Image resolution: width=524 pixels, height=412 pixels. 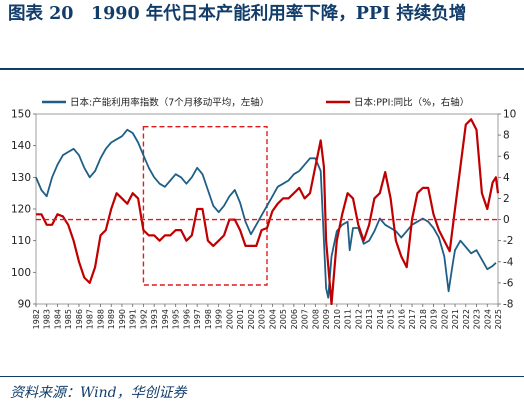 I want to click on x-tick-label: 2004, so click(x=272, y=319).